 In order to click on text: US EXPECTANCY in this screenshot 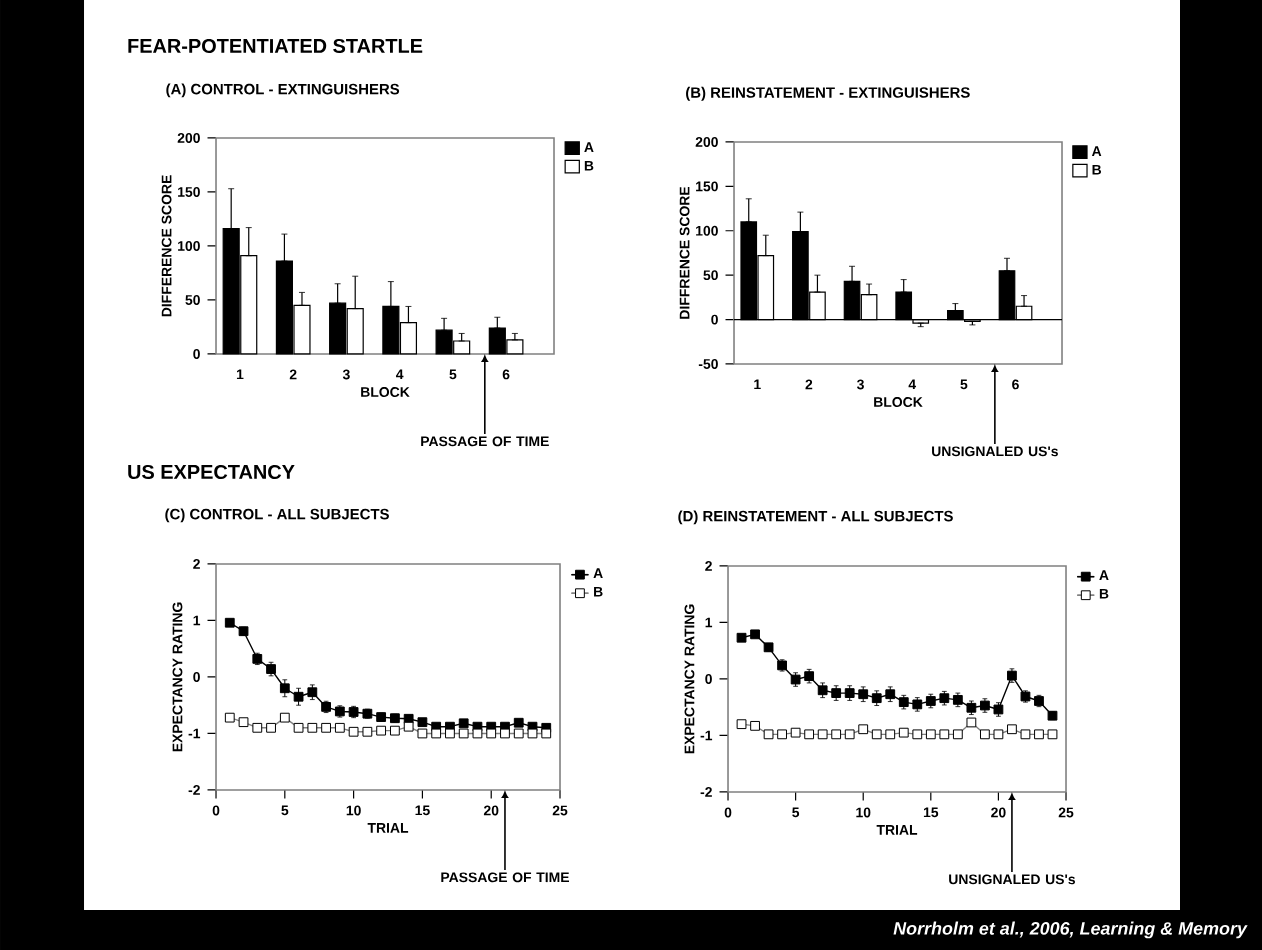, I will do `click(211, 472)`.